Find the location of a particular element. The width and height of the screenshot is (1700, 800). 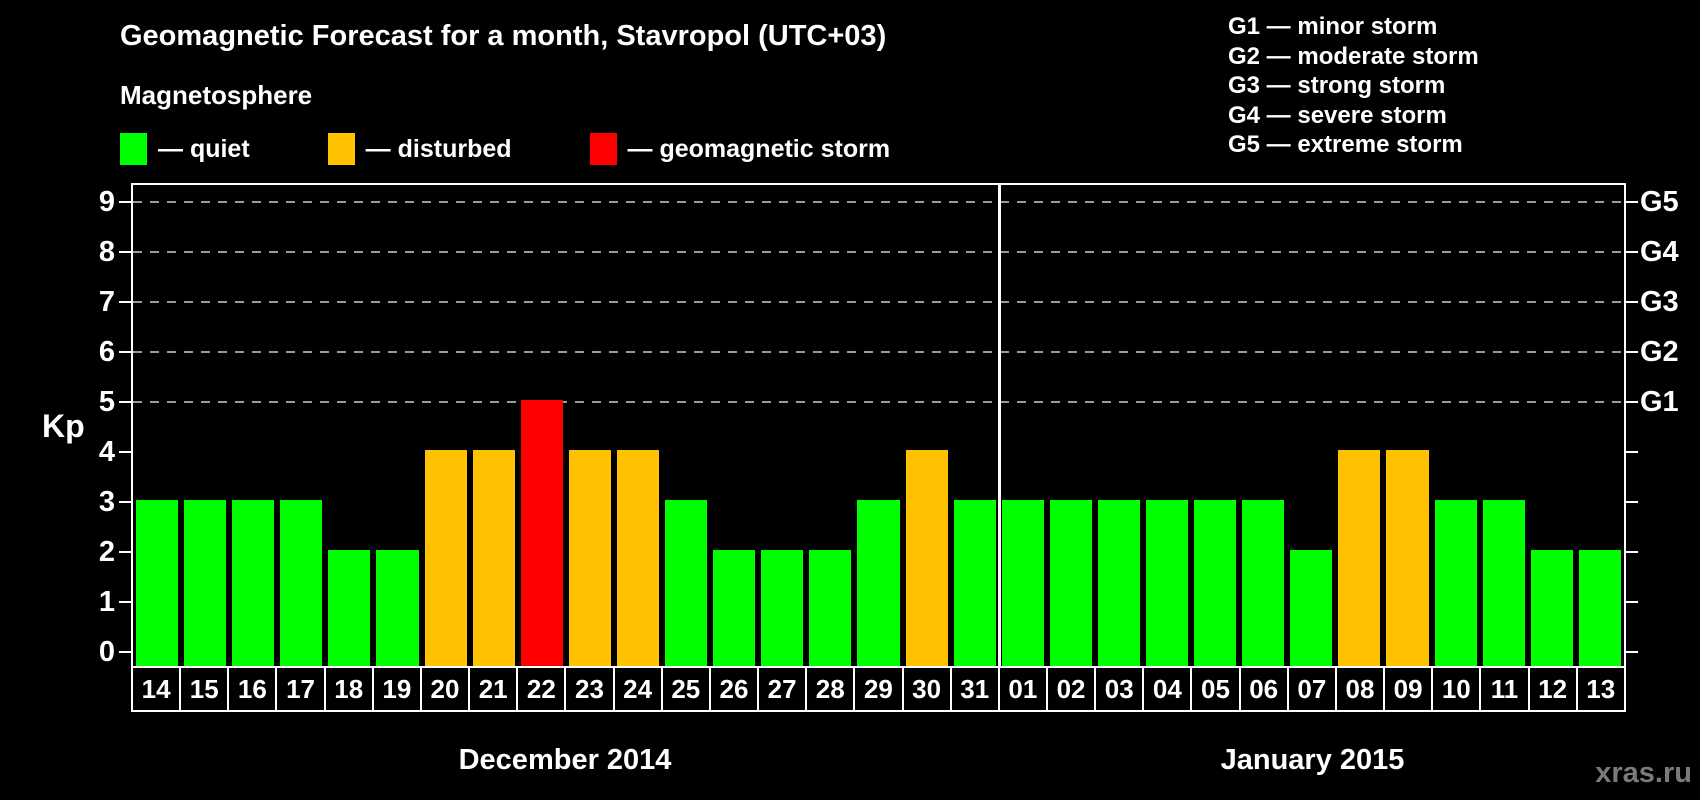

right-axis-label-g4: G4 is located at coordinates (1659, 252).